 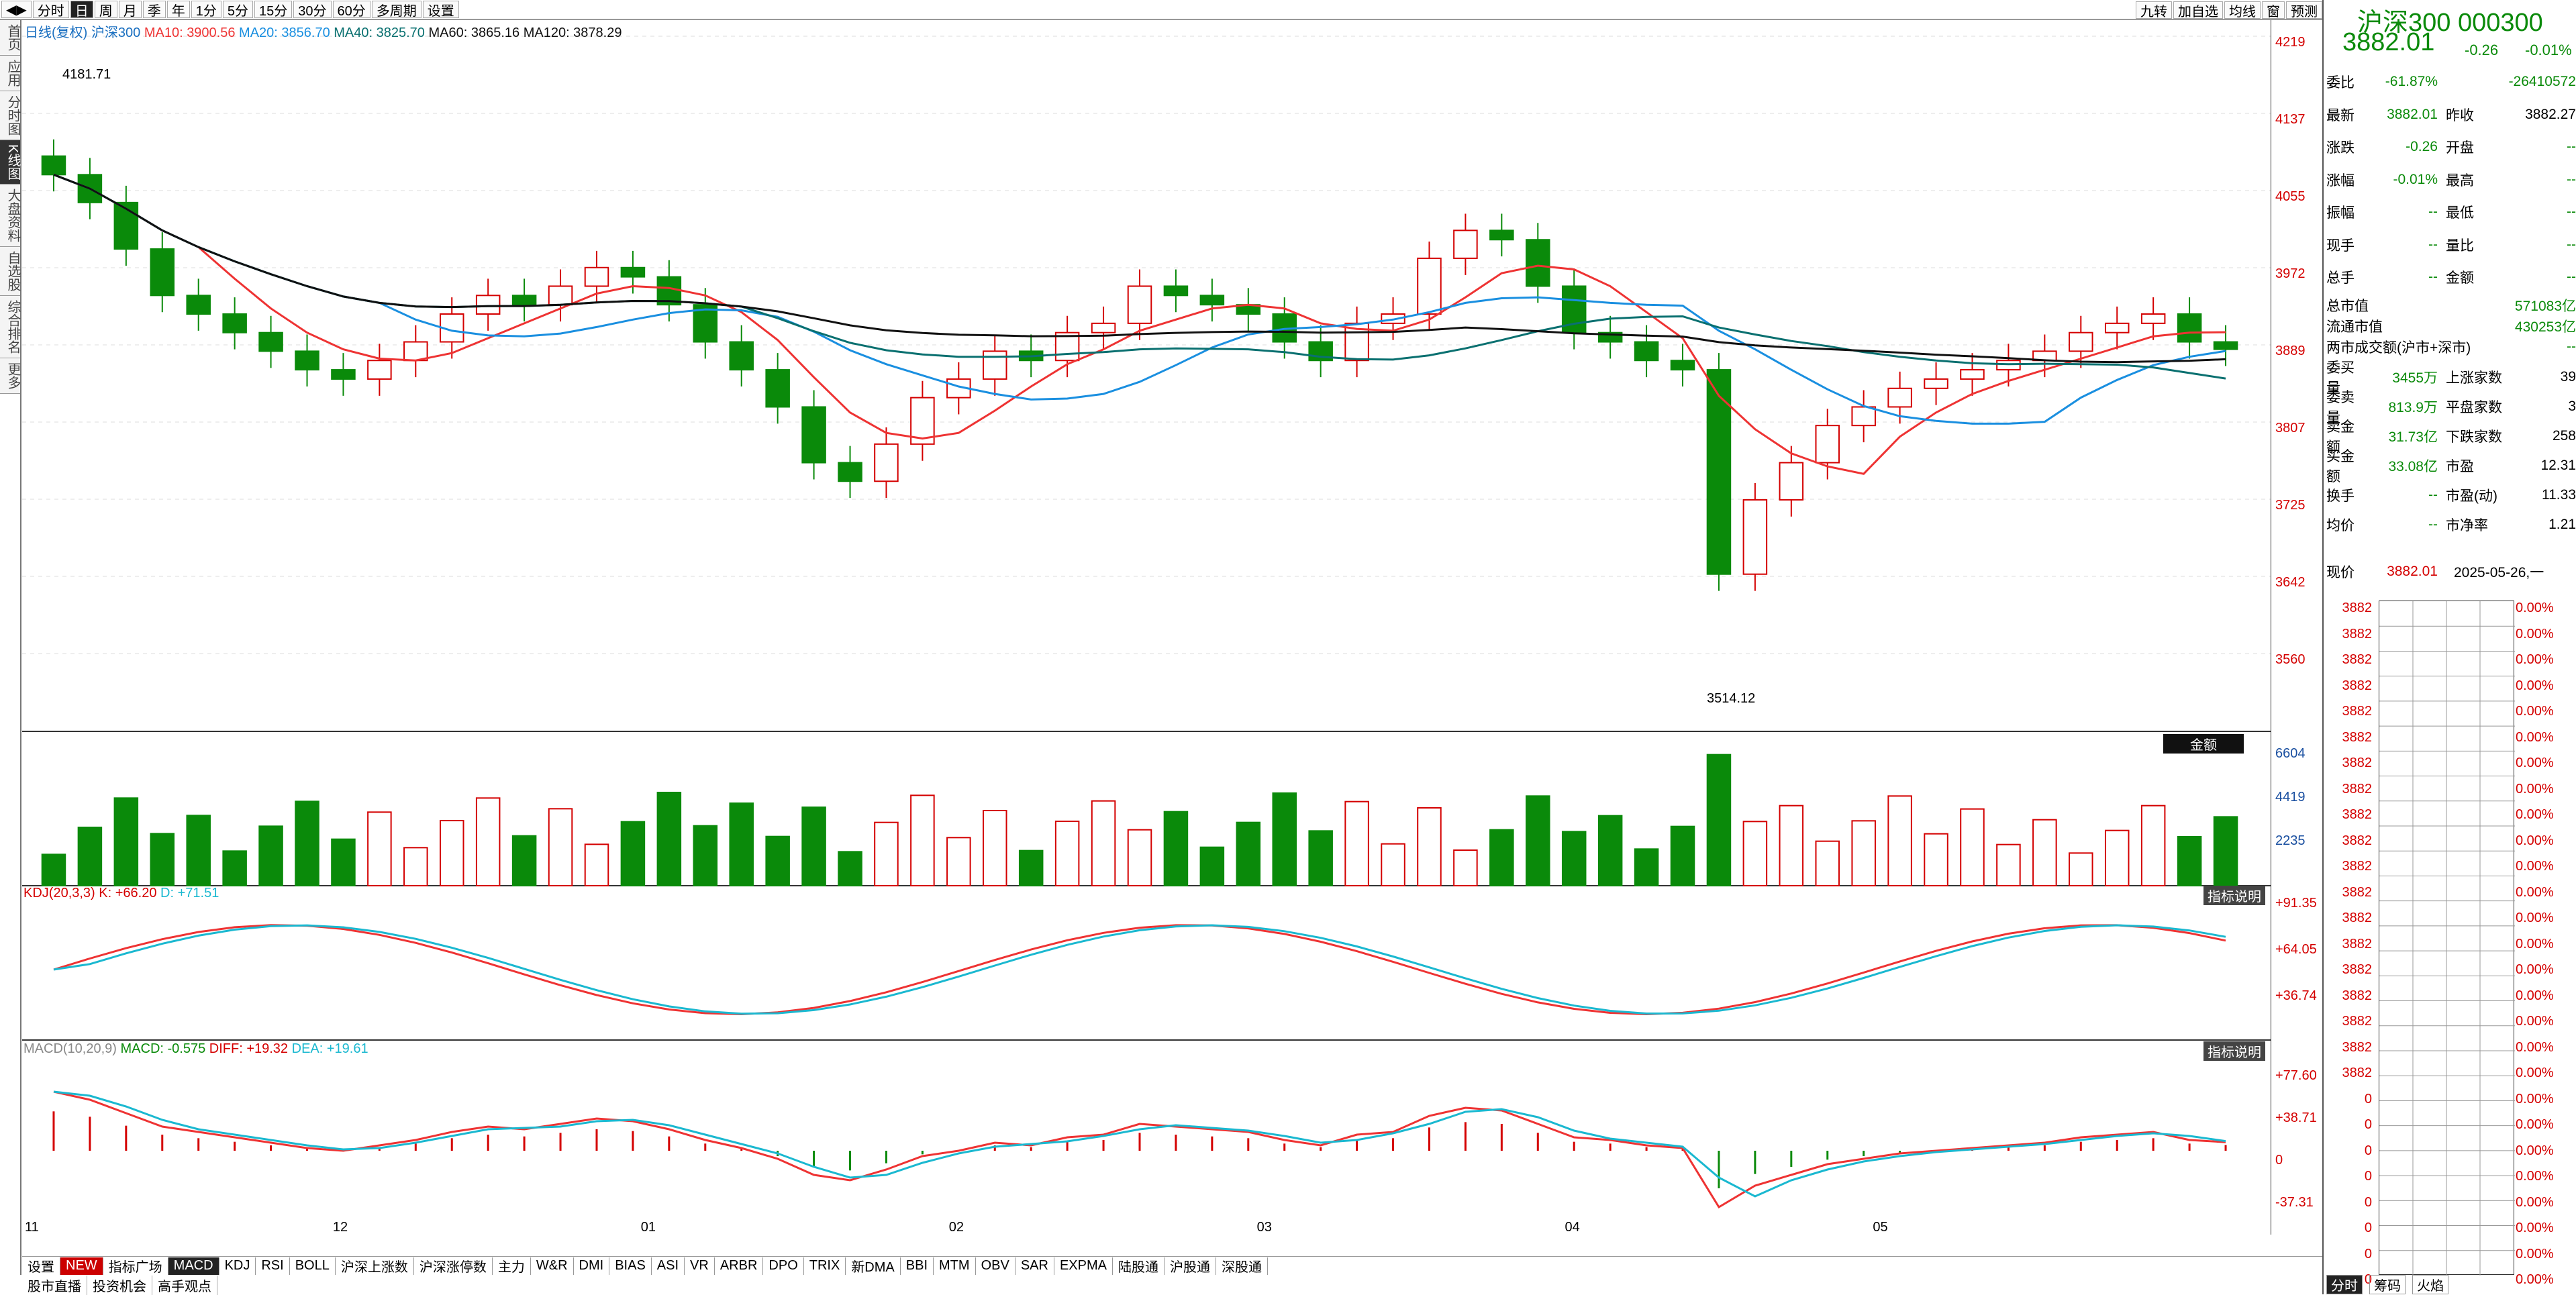 I want to click on indicator-tab-11: DMI, so click(x=592, y=1266).